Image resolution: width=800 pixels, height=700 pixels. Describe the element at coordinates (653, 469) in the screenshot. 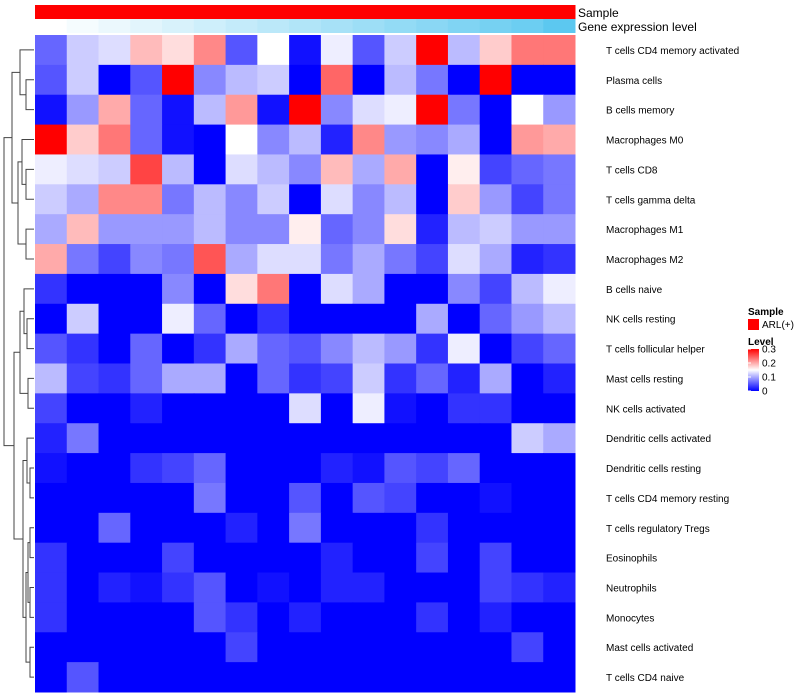

I see `row-label: Dendritic cells resting` at that location.